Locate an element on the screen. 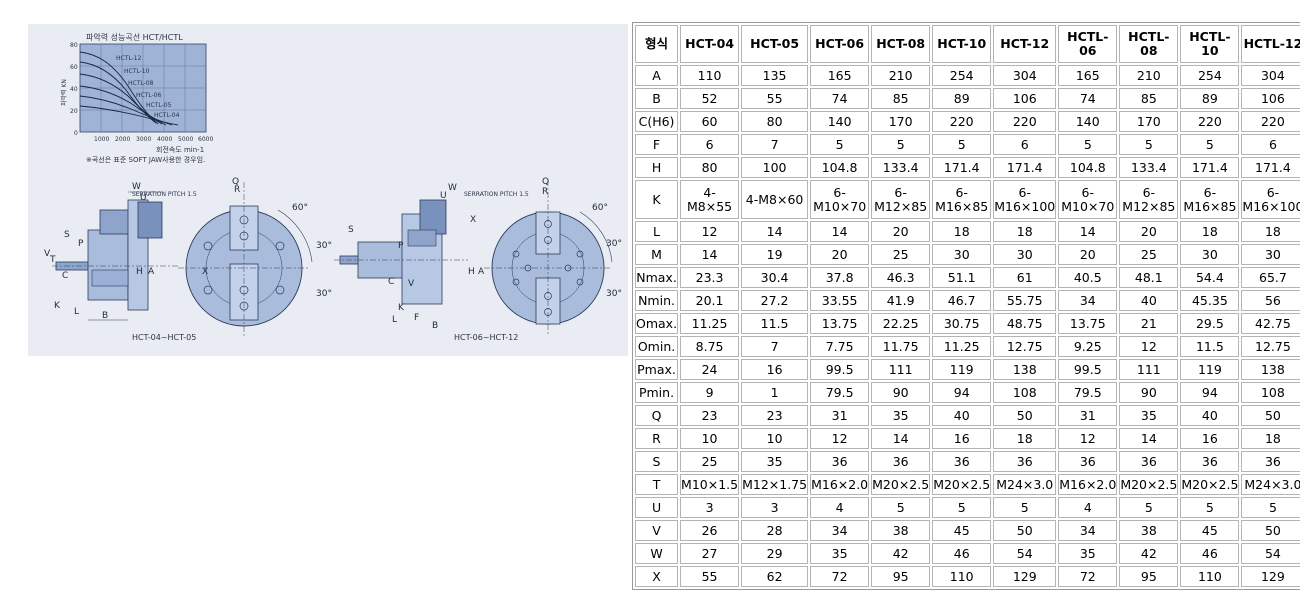 This screenshot has width=1300, height=600. table-row: S 25 35 36 36 36 36 36 36 36 36 is located at coordinates (967, 461).